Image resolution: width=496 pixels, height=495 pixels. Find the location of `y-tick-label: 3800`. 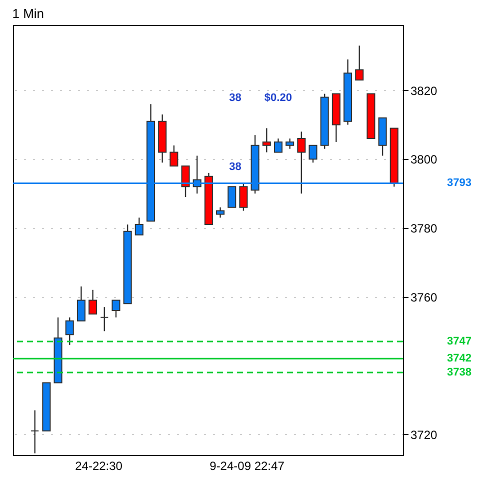

y-tick-label: 3800 is located at coordinates (424, 159).